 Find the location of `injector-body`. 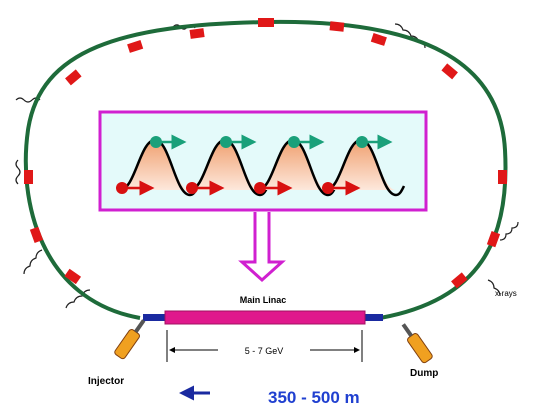

injector-body is located at coordinates (127, 344).